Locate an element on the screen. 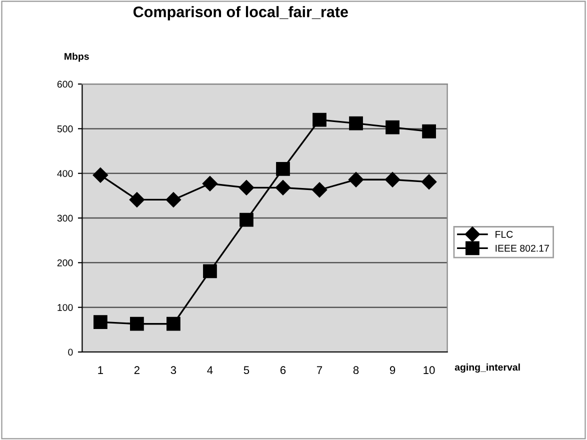 This screenshot has height=440, width=587. y-tick-label: 300 is located at coordinates (65, 218).